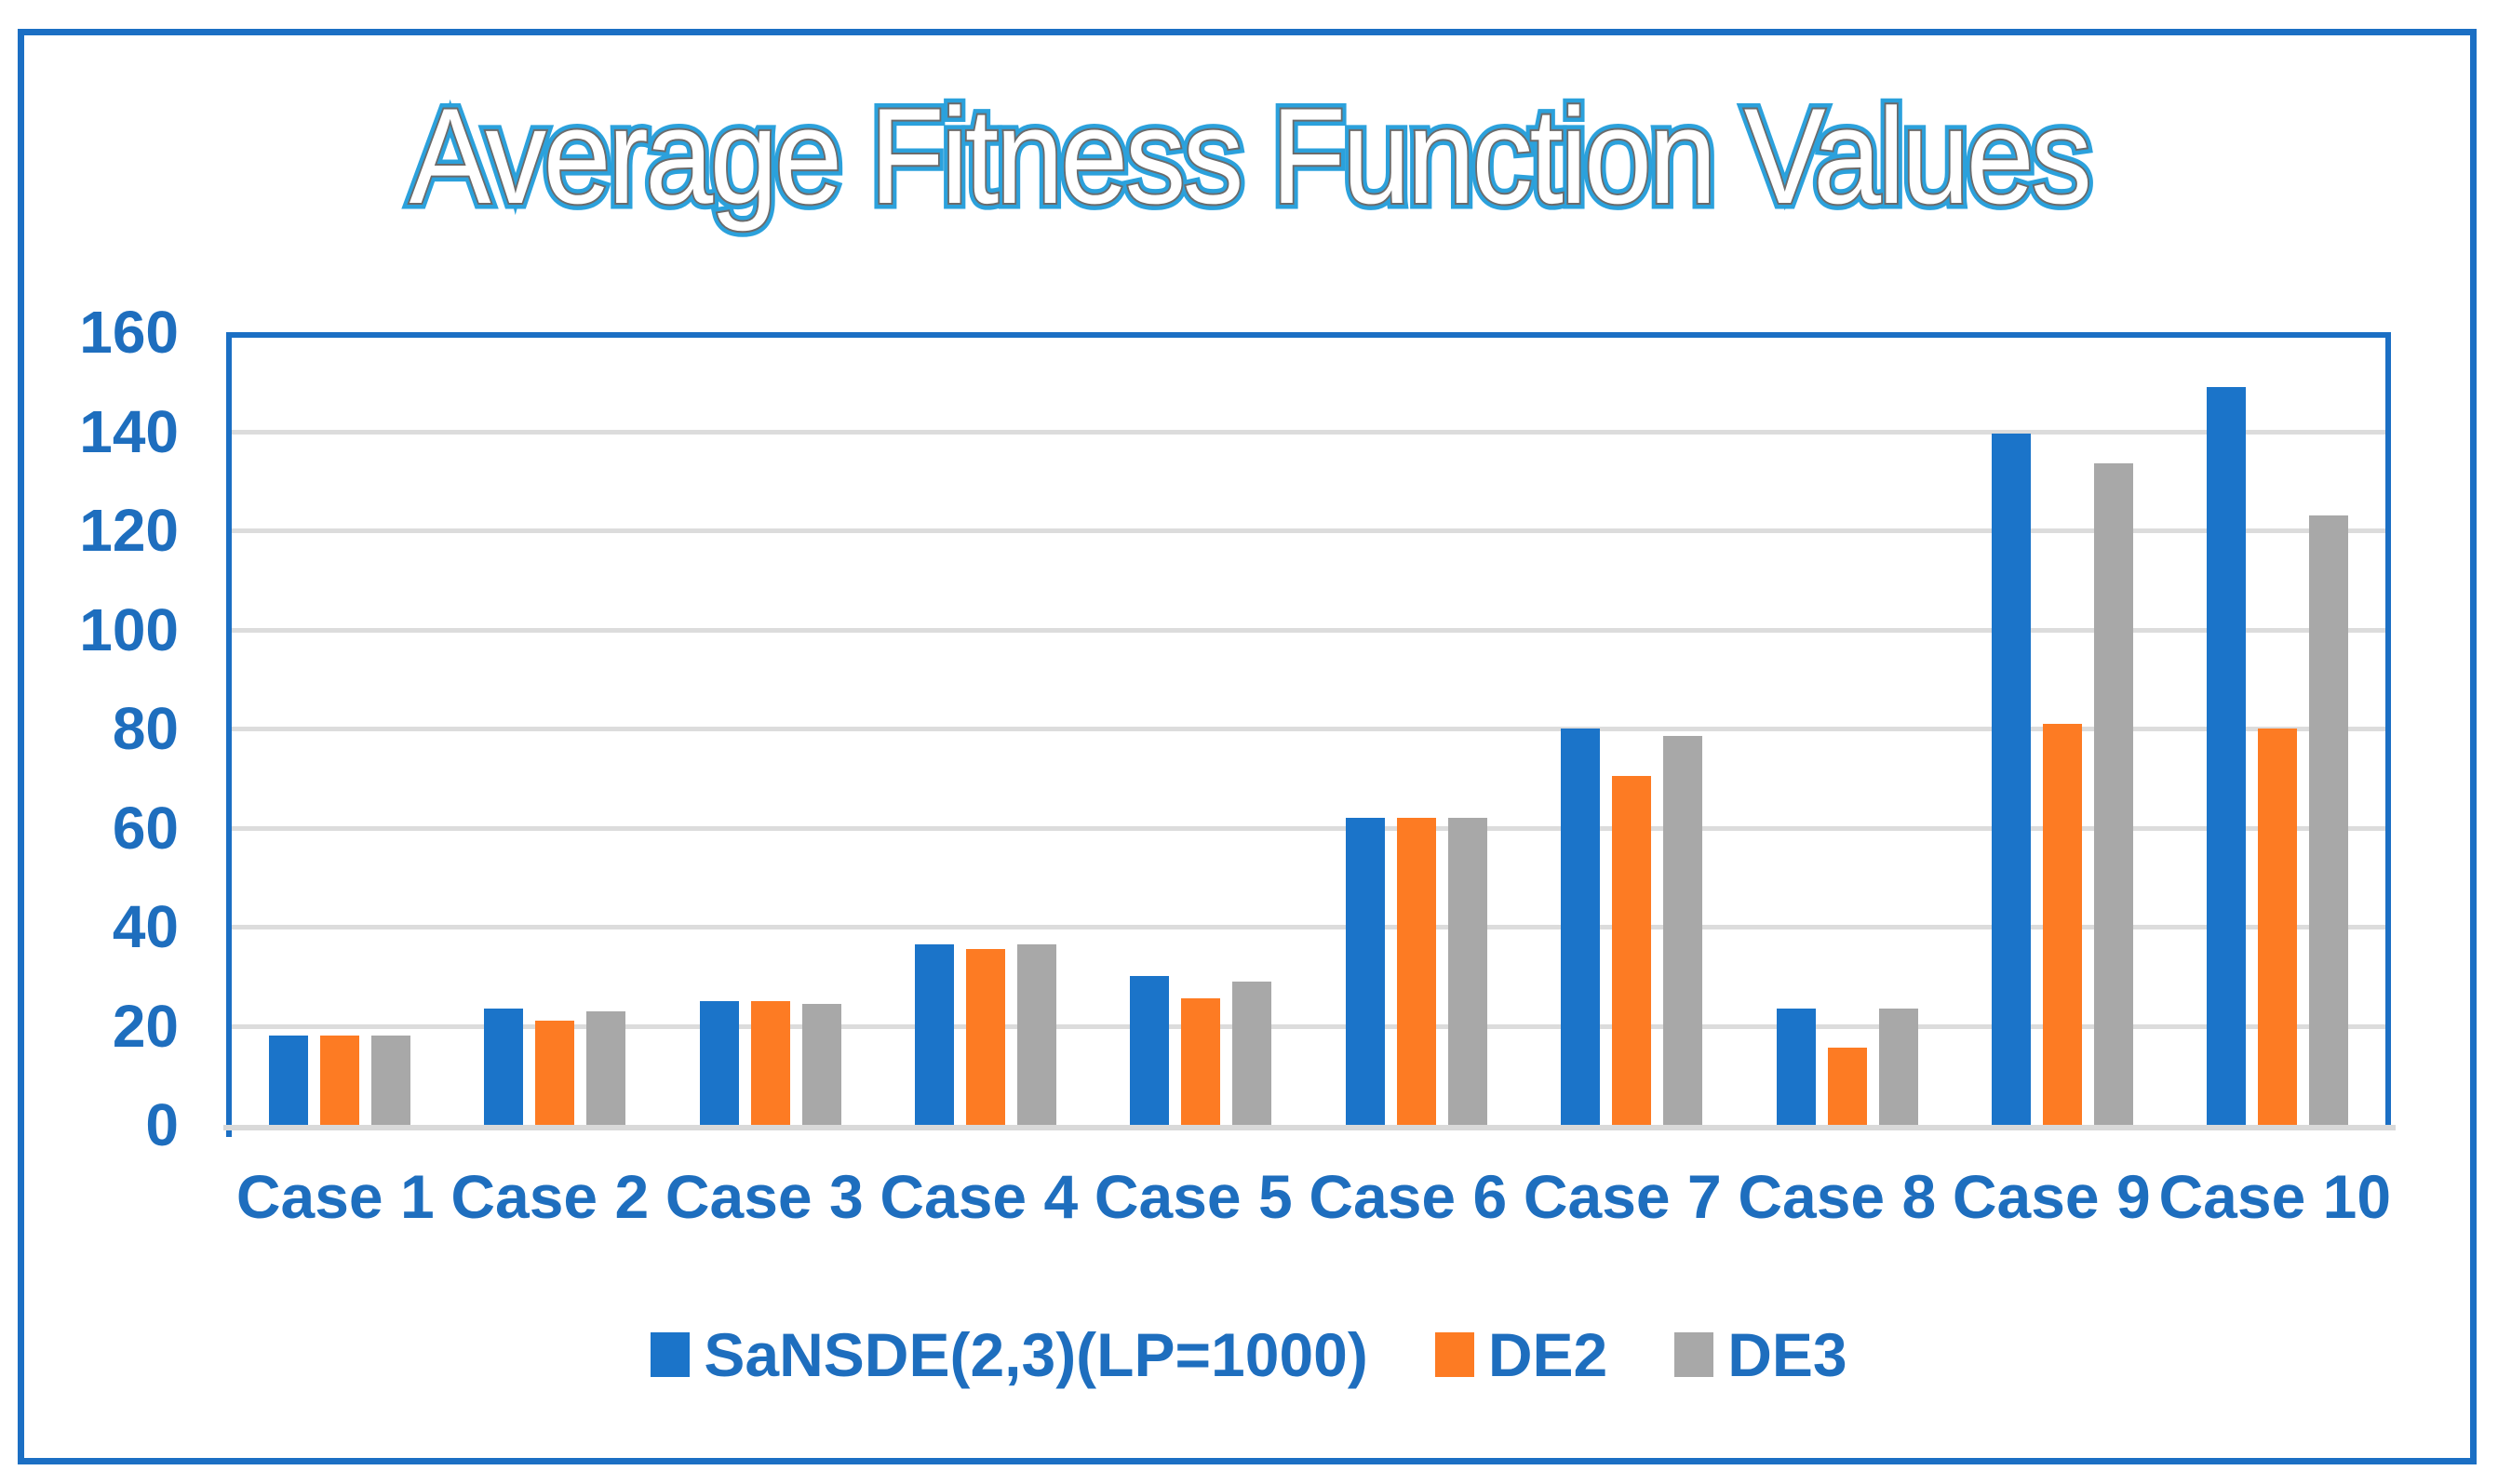 The height and width of the screenshot is (1484, 2498). What do you see at coordinates (1308, 335) in the screenshot?
I see `plot-border-top` at bounding box center [1308, 335].